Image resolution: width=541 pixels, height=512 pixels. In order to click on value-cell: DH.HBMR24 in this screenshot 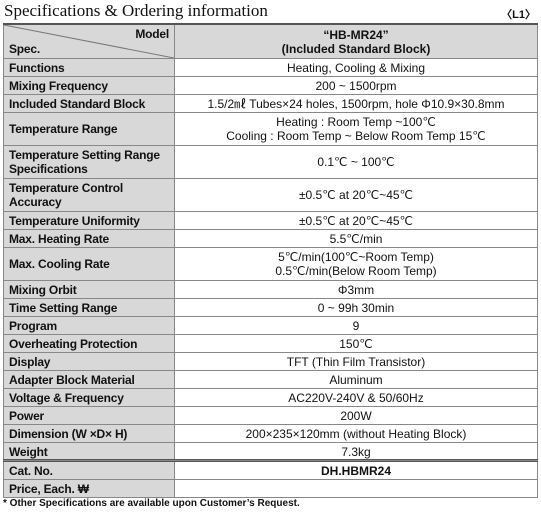, I will do `click(356, 470)`.